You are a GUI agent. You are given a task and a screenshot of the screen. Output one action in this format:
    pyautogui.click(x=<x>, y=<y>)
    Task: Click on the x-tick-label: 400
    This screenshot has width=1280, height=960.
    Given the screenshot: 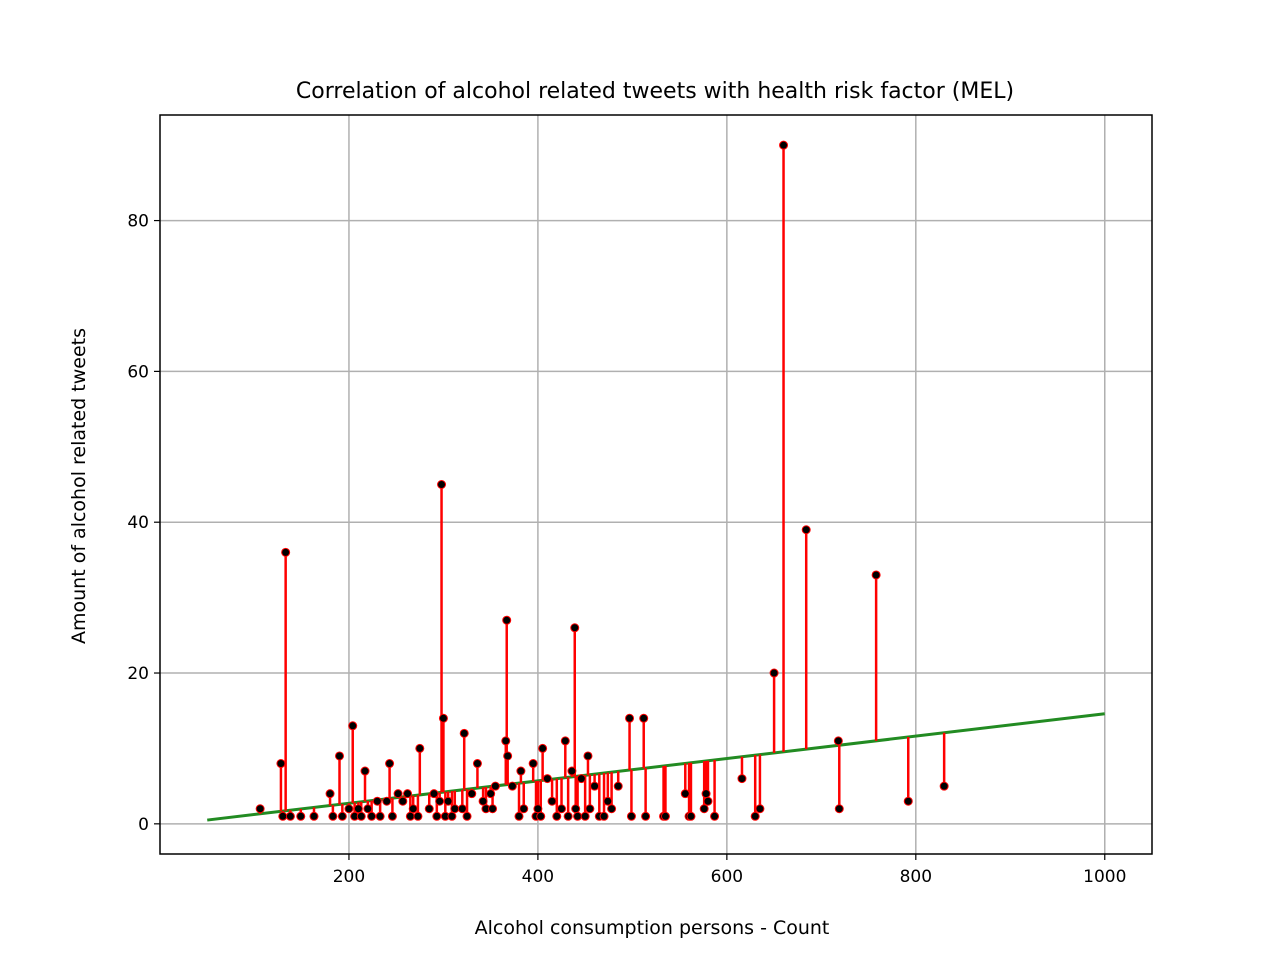 What is the action you would take?
    pyautogui.click(x=538, y=877)
    